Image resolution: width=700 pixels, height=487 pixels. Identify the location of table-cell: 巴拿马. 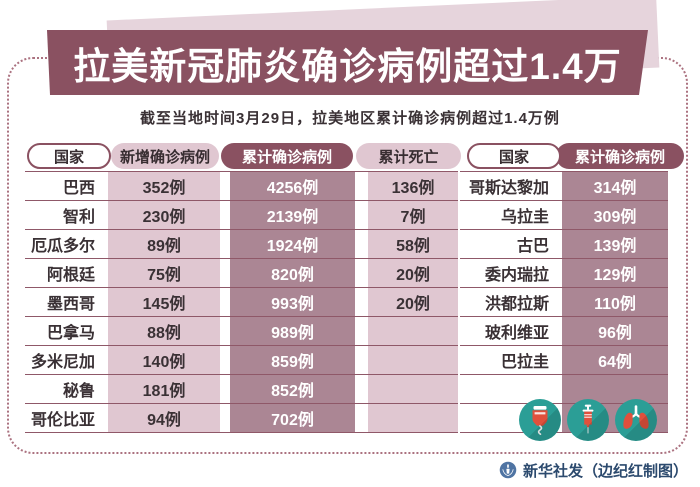
(70, 333).